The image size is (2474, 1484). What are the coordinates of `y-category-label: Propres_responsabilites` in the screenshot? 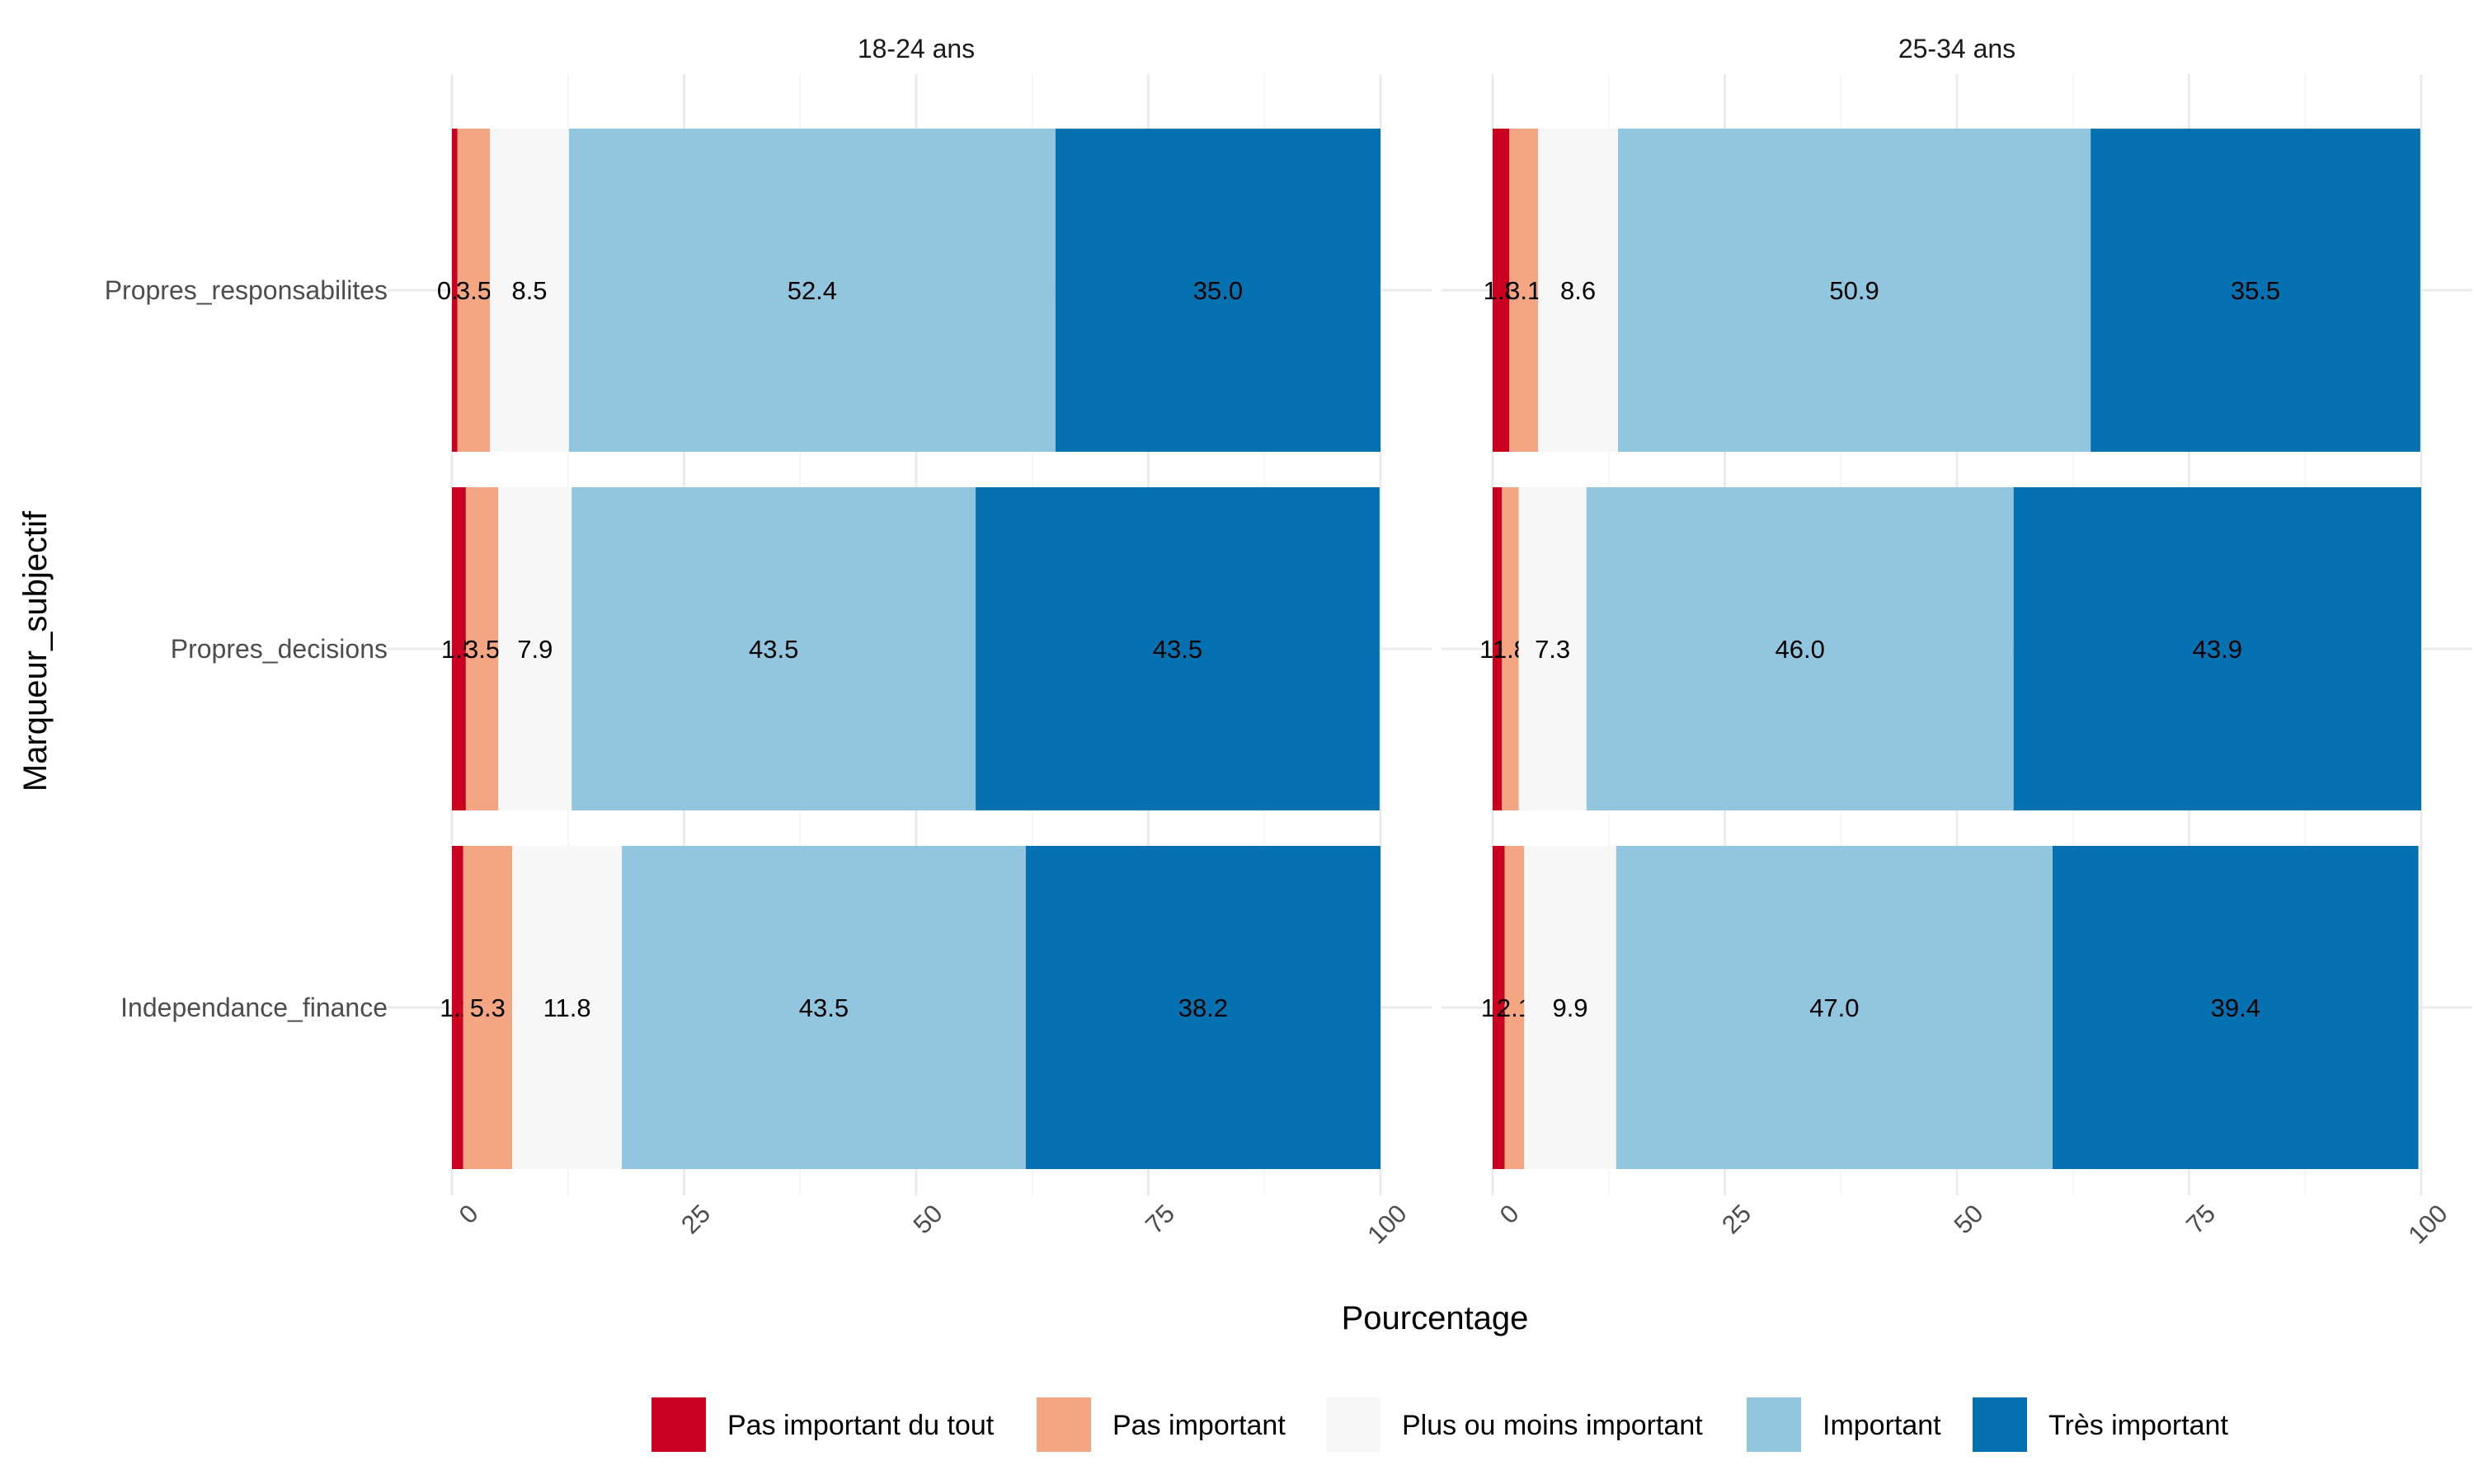 It's located at (246, 290).